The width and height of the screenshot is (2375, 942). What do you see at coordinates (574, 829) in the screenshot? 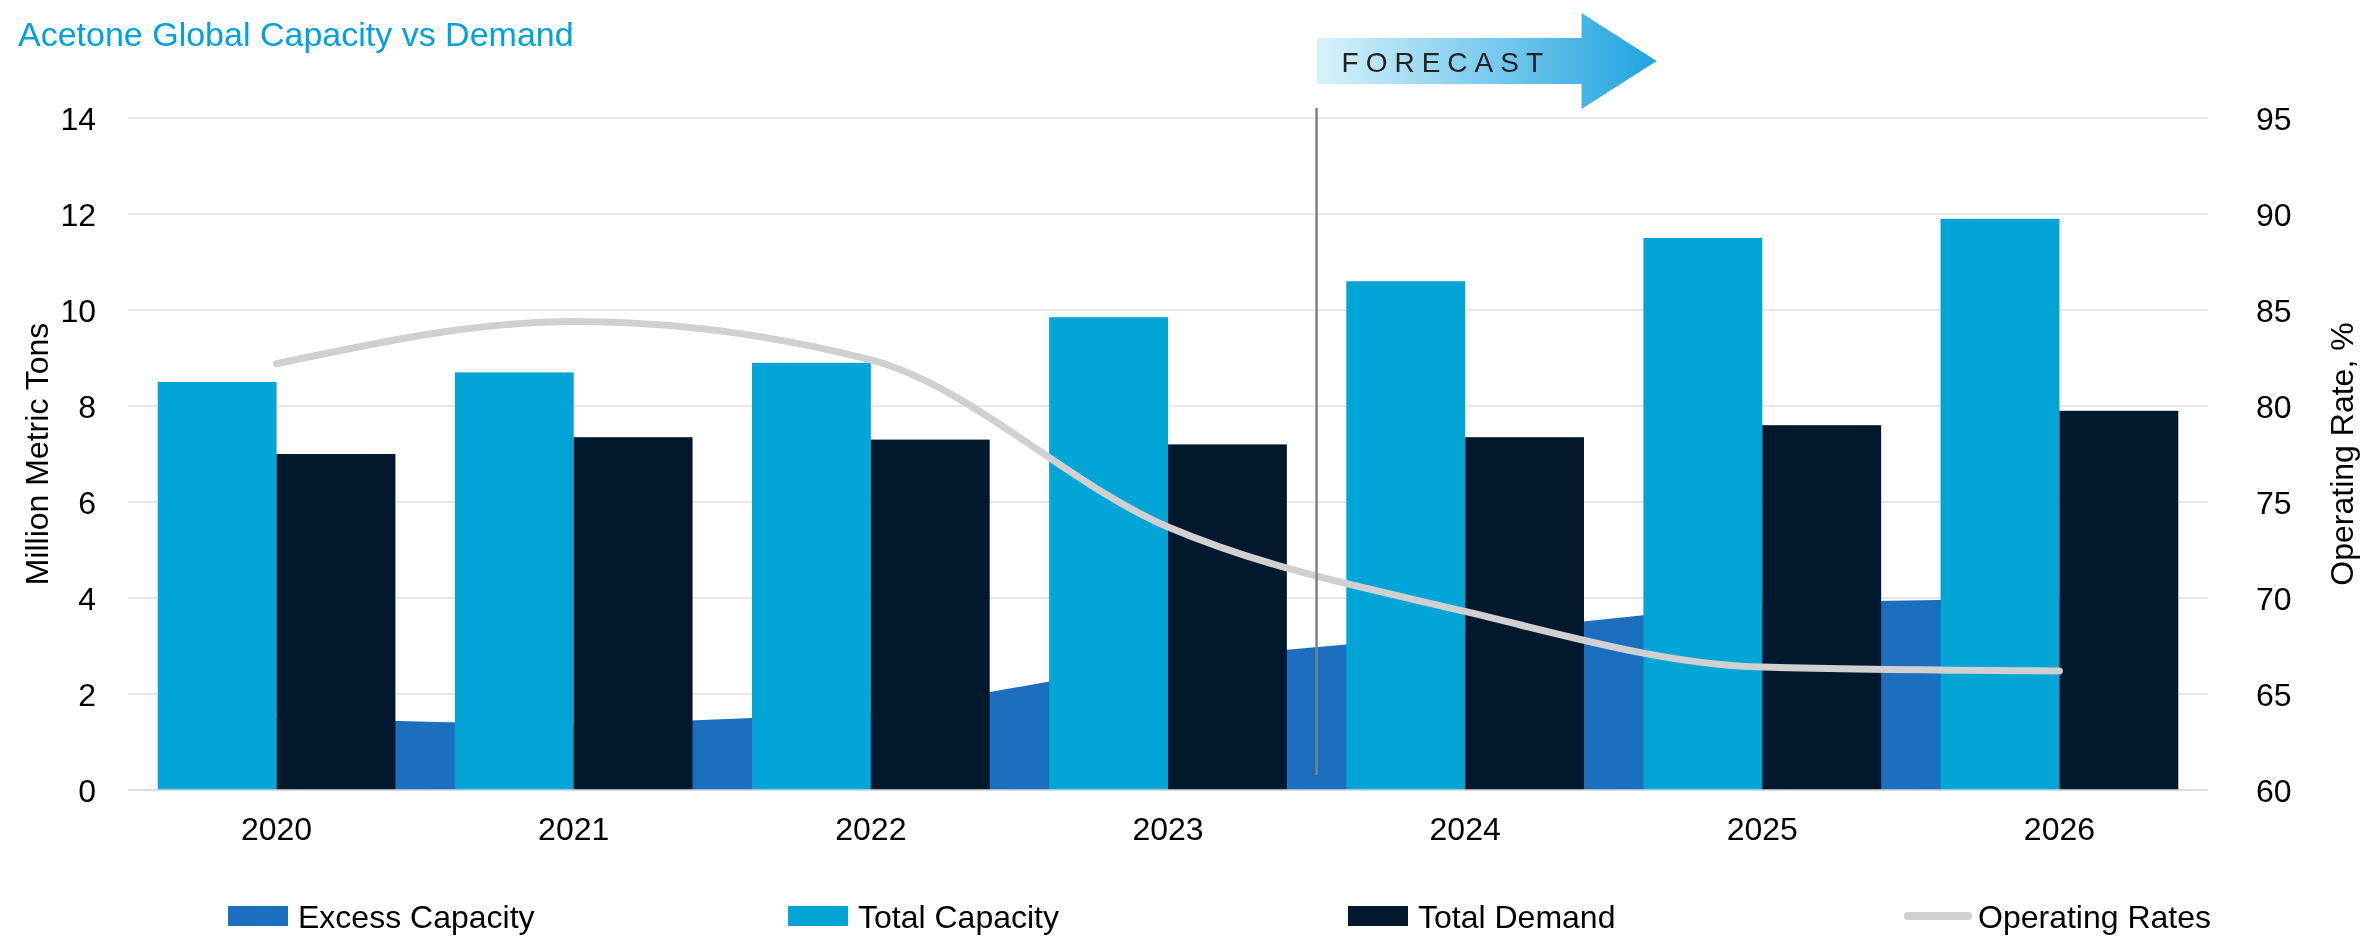
I see `x-tick-label: 2021` at bounding box center [574, 829].